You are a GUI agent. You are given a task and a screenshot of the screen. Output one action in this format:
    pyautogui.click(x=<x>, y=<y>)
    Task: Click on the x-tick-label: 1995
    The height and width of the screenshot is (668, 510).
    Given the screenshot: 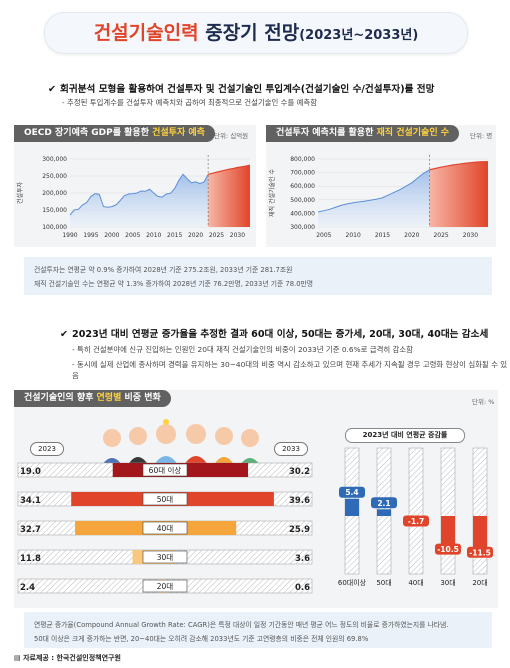 What is the action you would take?
    pyautogui.click(x=90, y=235)
    